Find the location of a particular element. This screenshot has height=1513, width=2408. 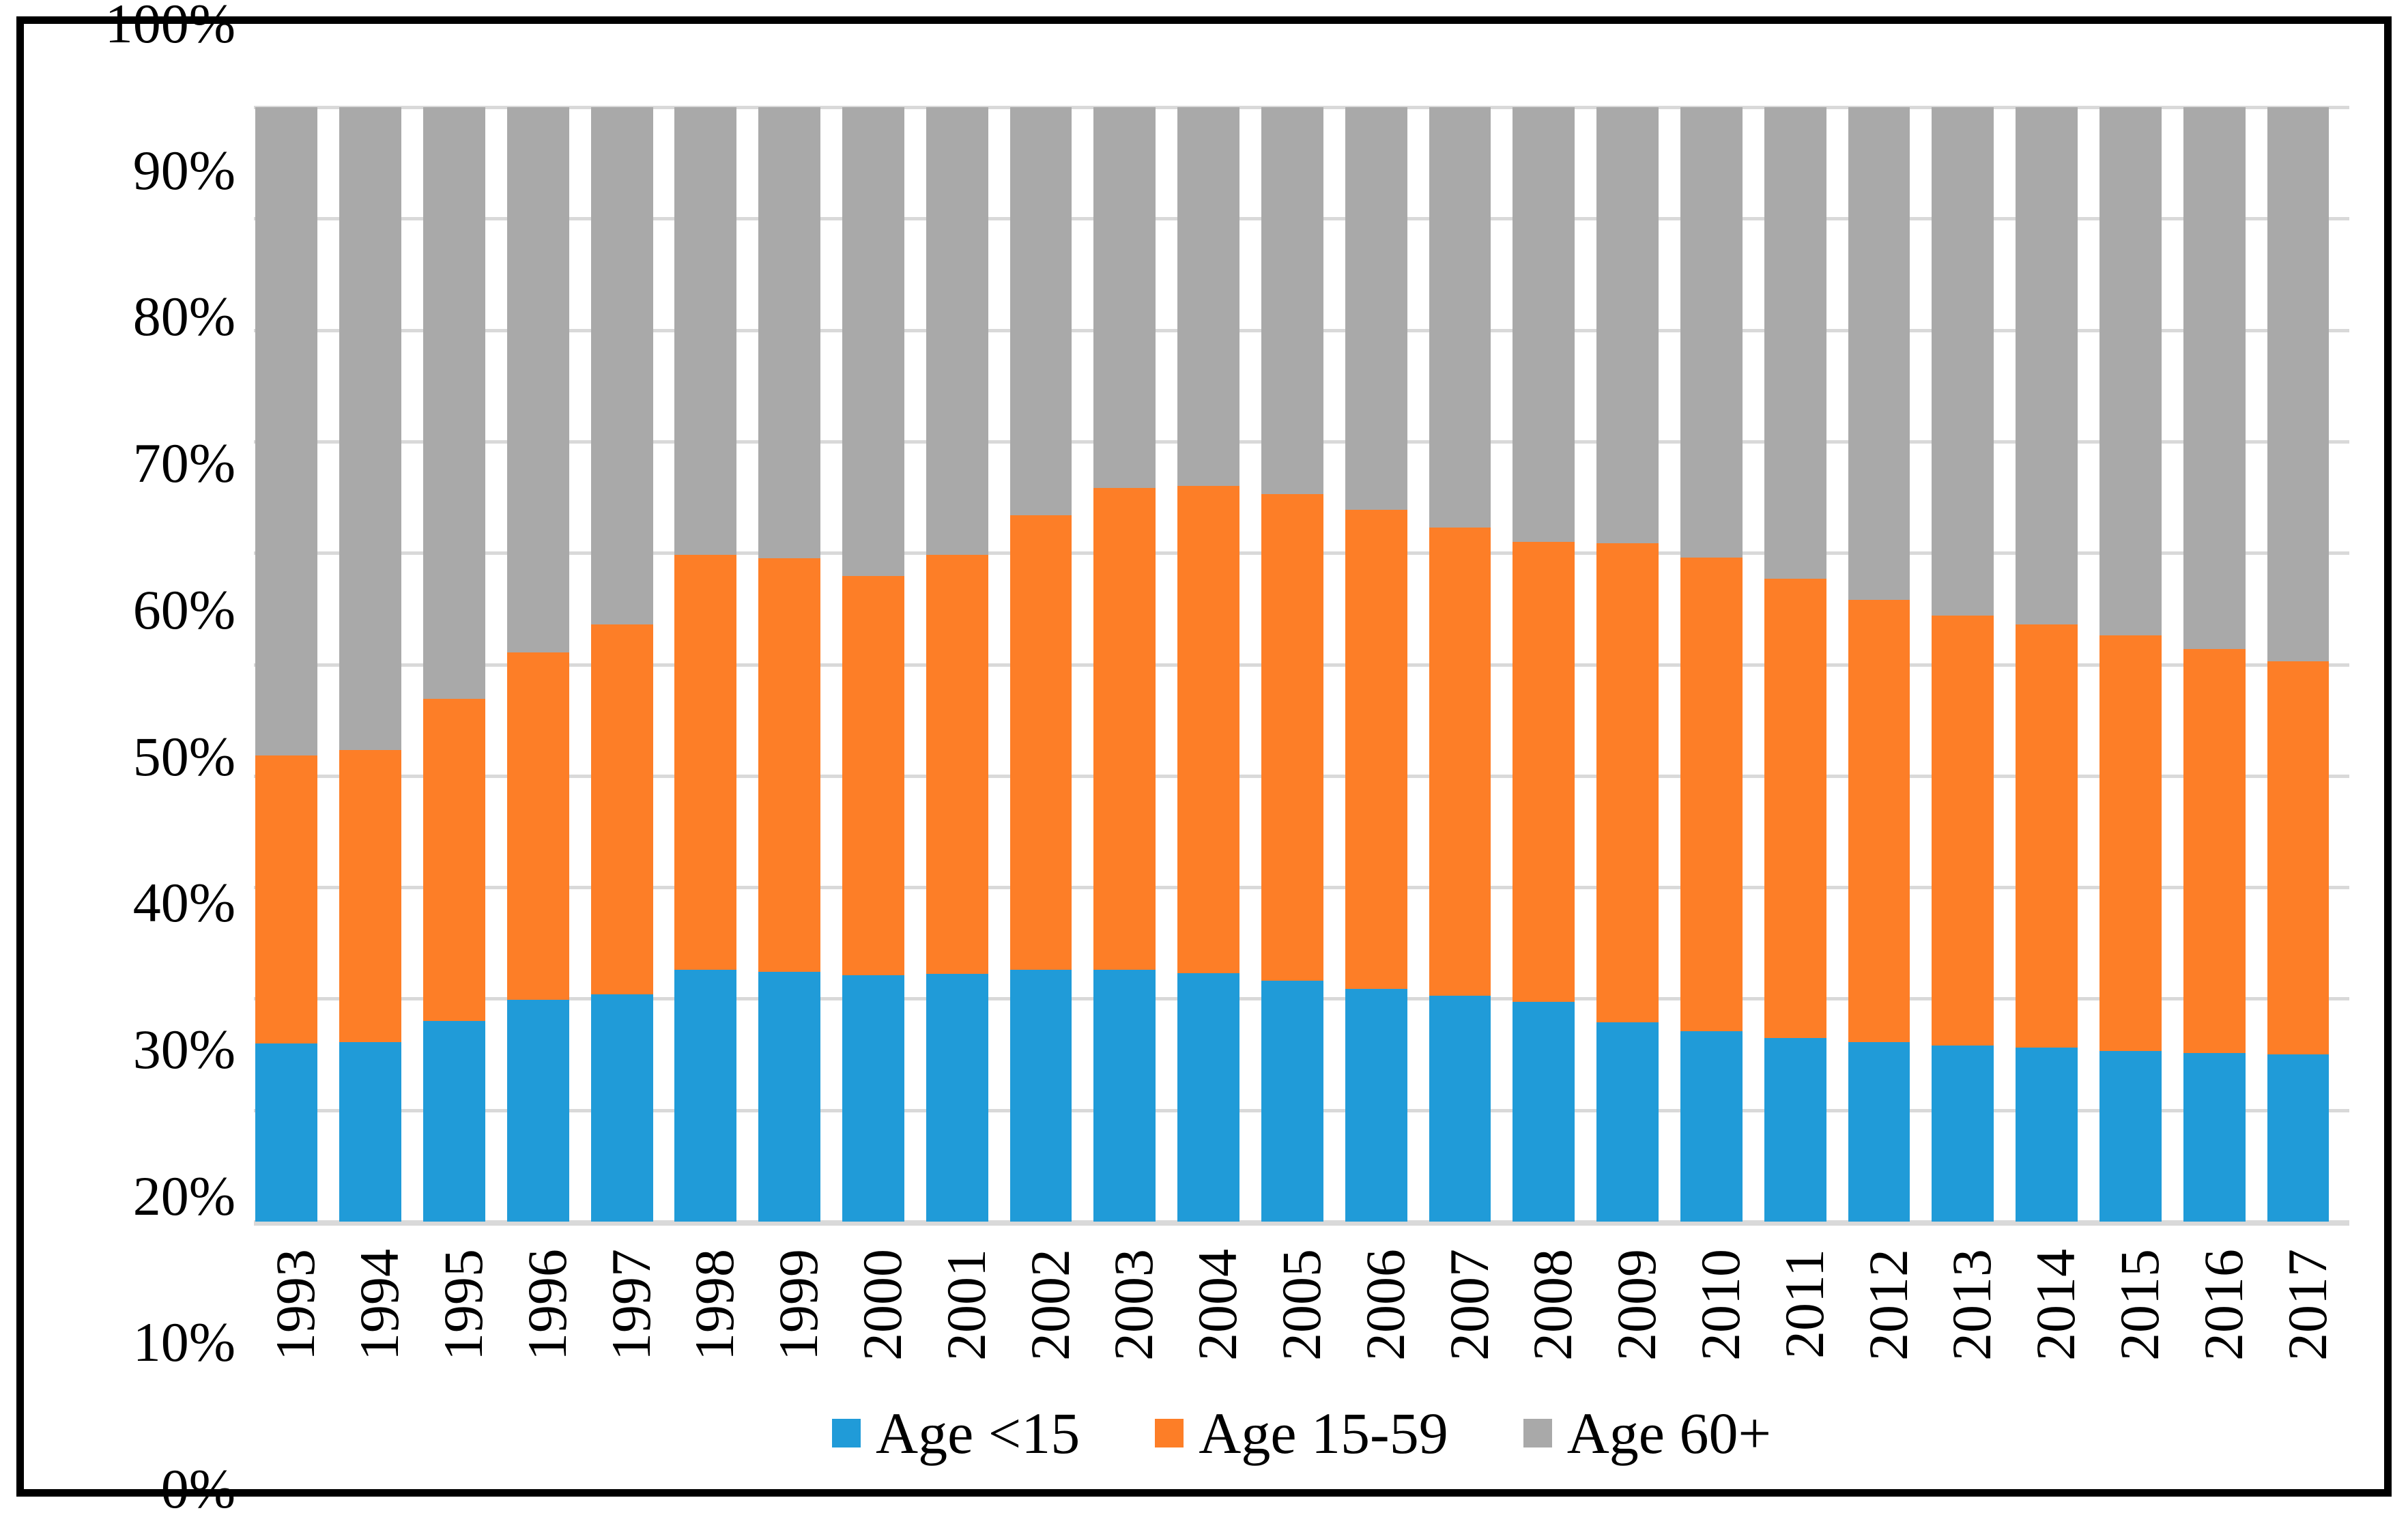

bar-column-2001 is located at coordinates (966, 664).